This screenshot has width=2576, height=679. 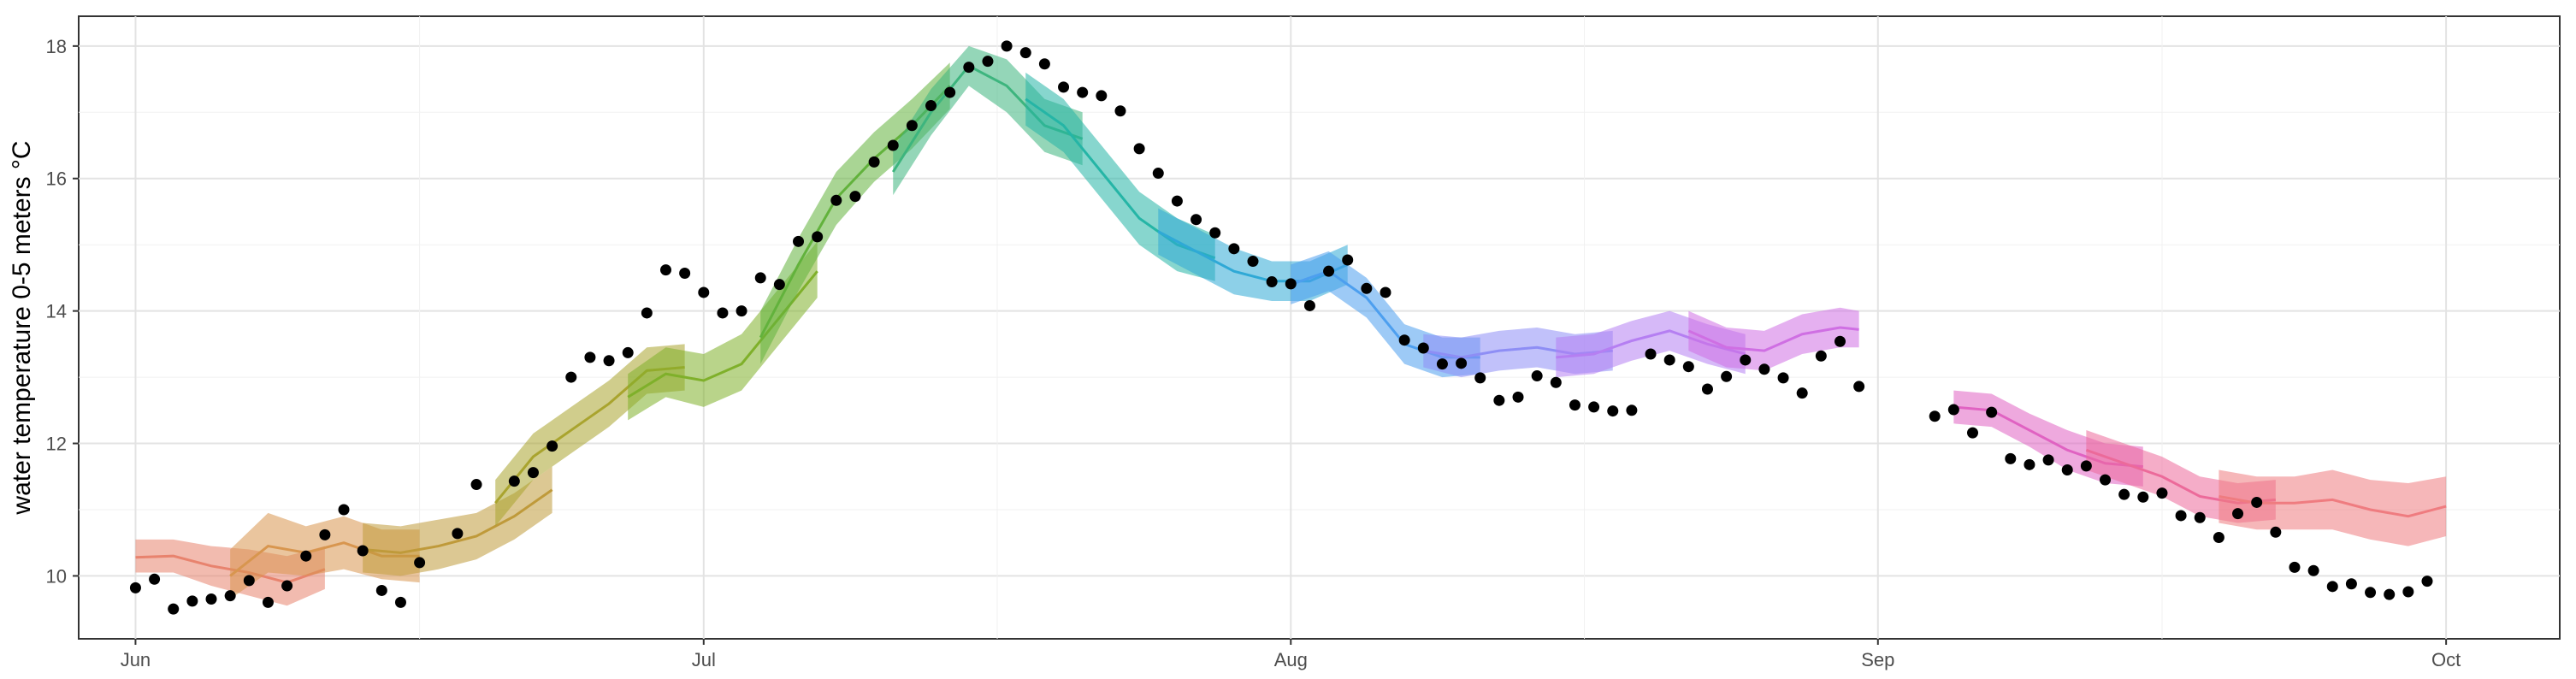 I want to click on x-tick-label: Aug, so click(x=1291, y=659).